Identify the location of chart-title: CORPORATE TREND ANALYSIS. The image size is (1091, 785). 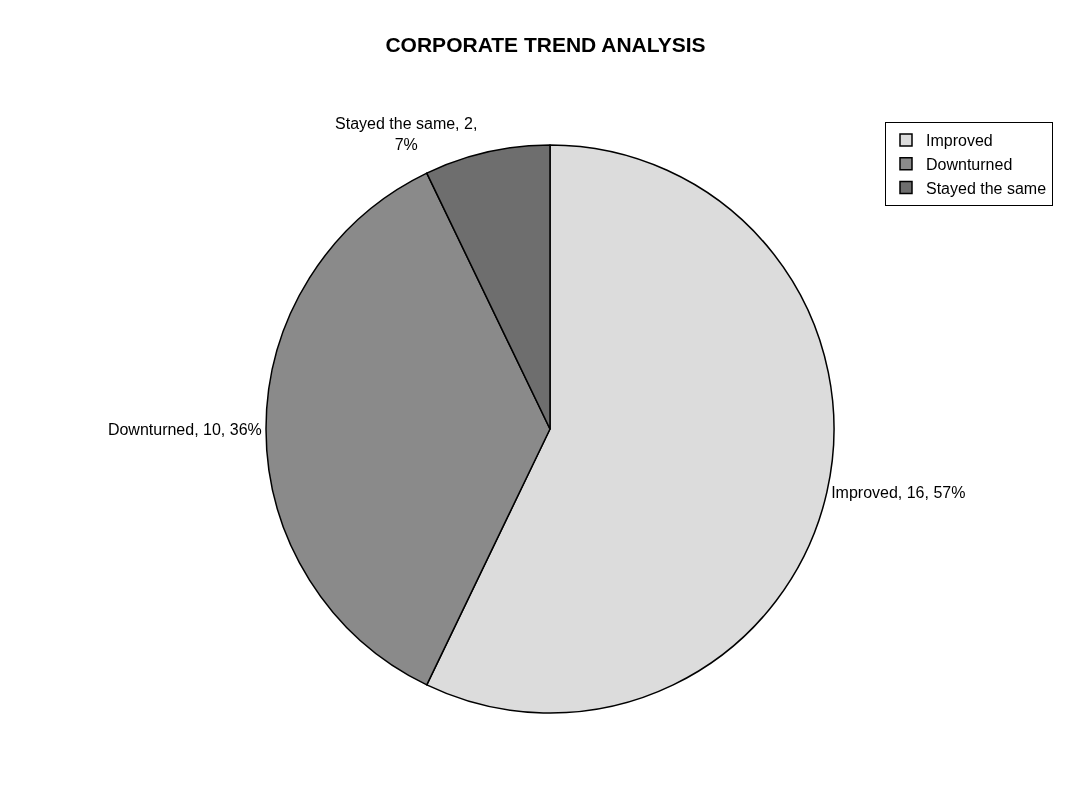
(545, 45).